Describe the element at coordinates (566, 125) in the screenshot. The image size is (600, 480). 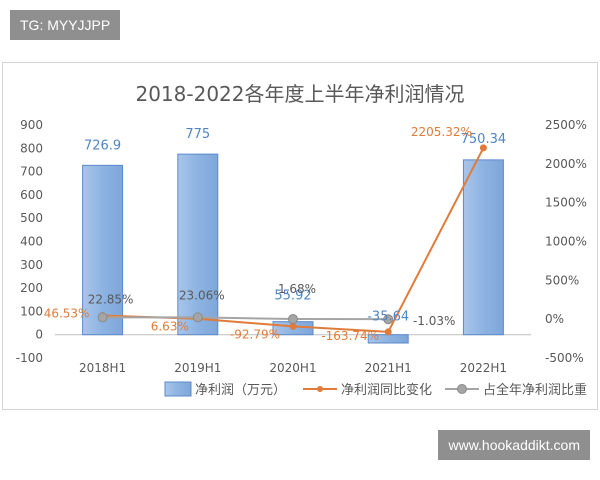
I see `right-axis-tick-label: 2500%` at that location.